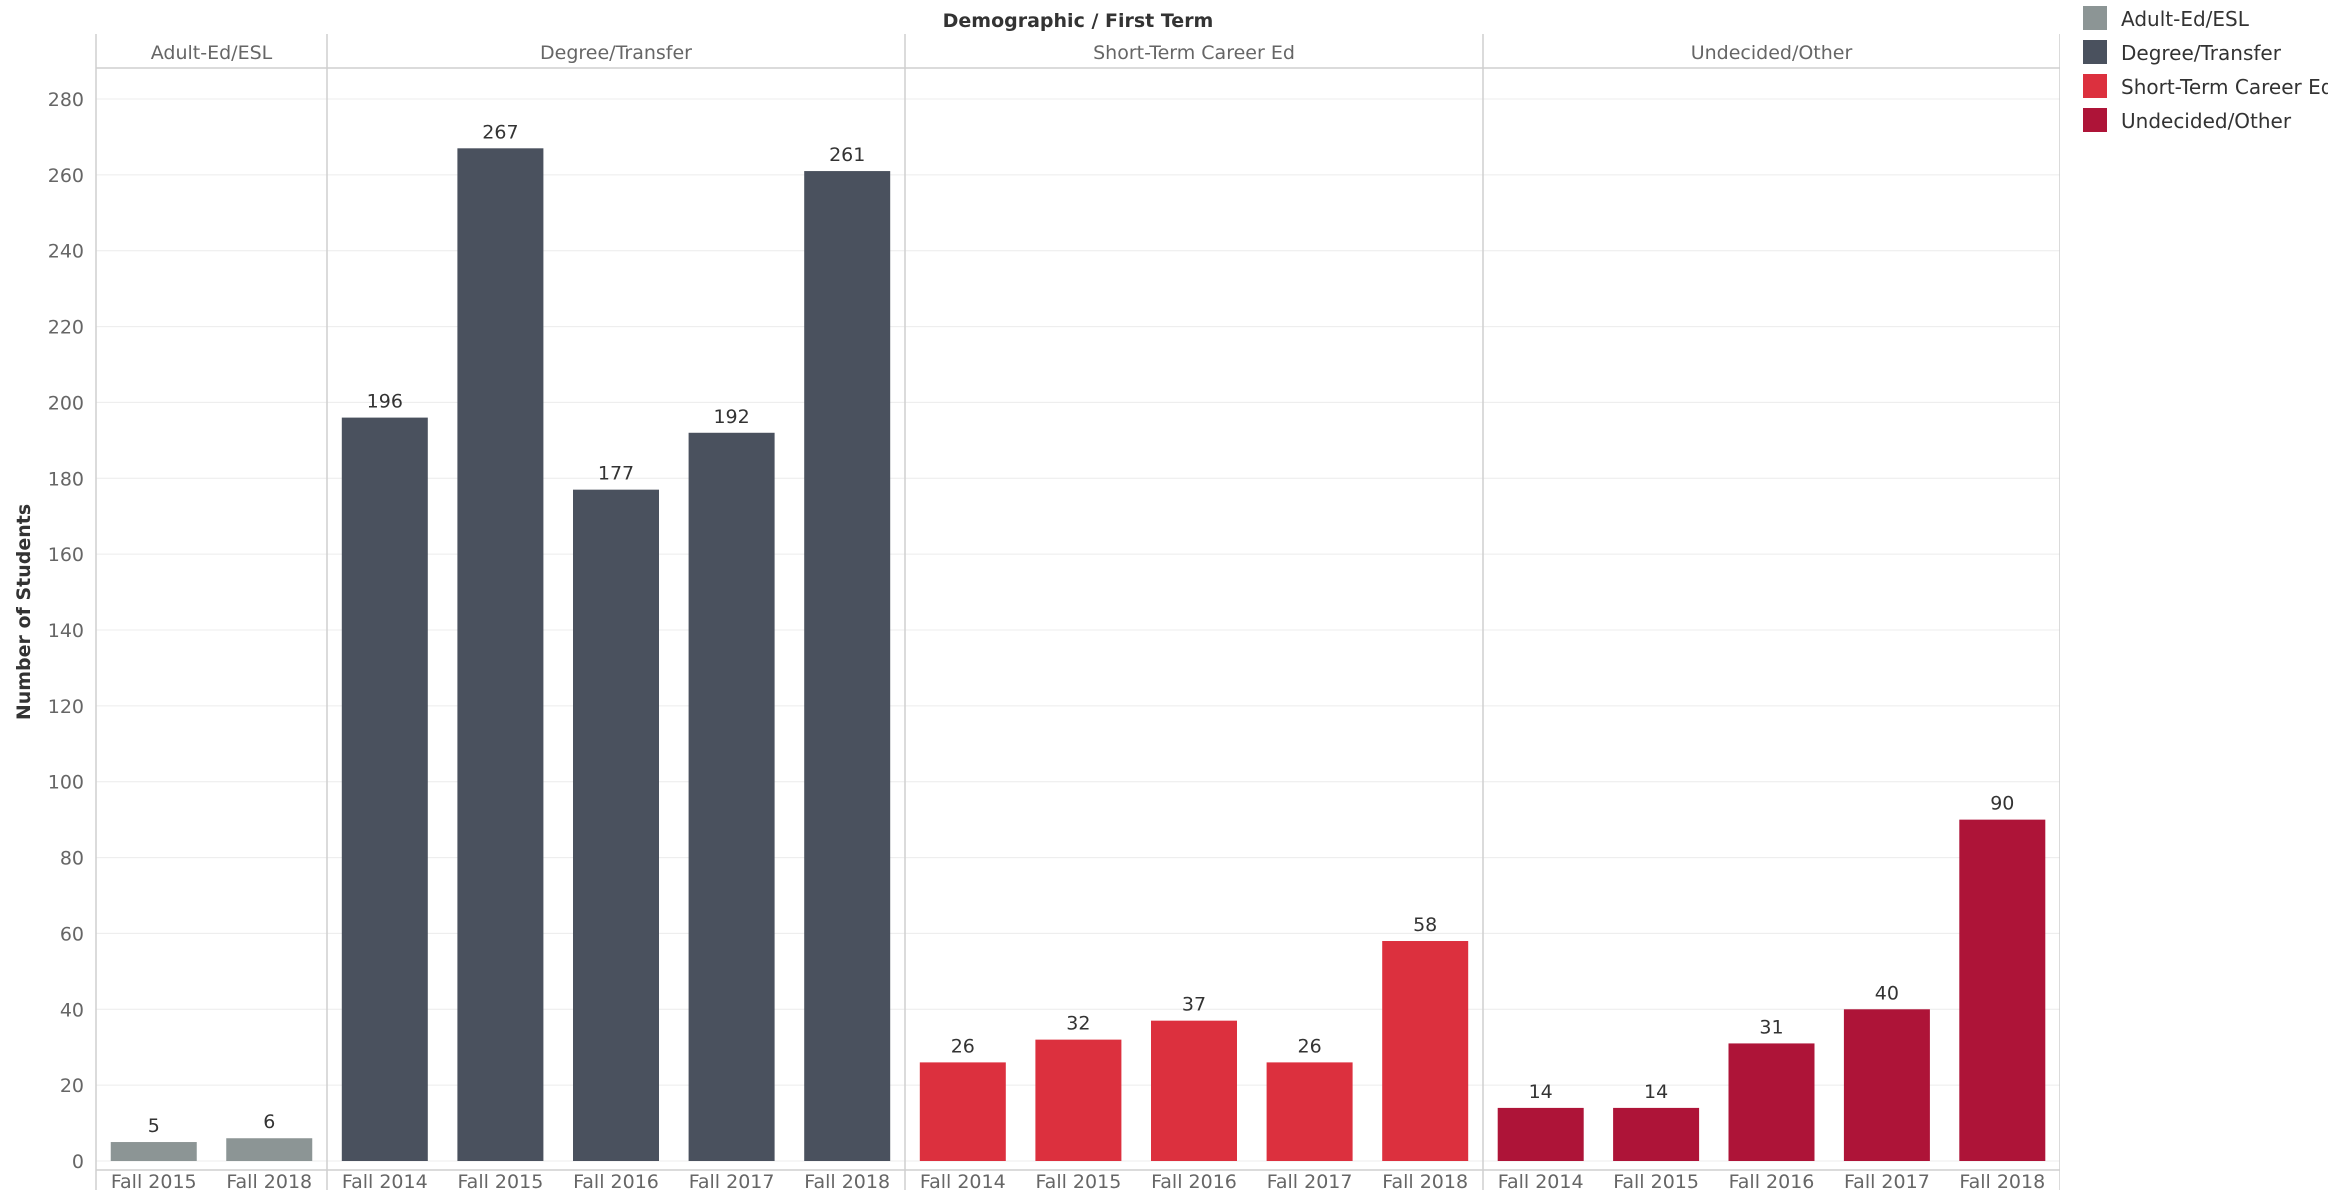 This screenshot has width=2328, height=1190. Describe the element at coordinates (72, 934) in the screenshot. I see `y-tick-label: 60` at that location.